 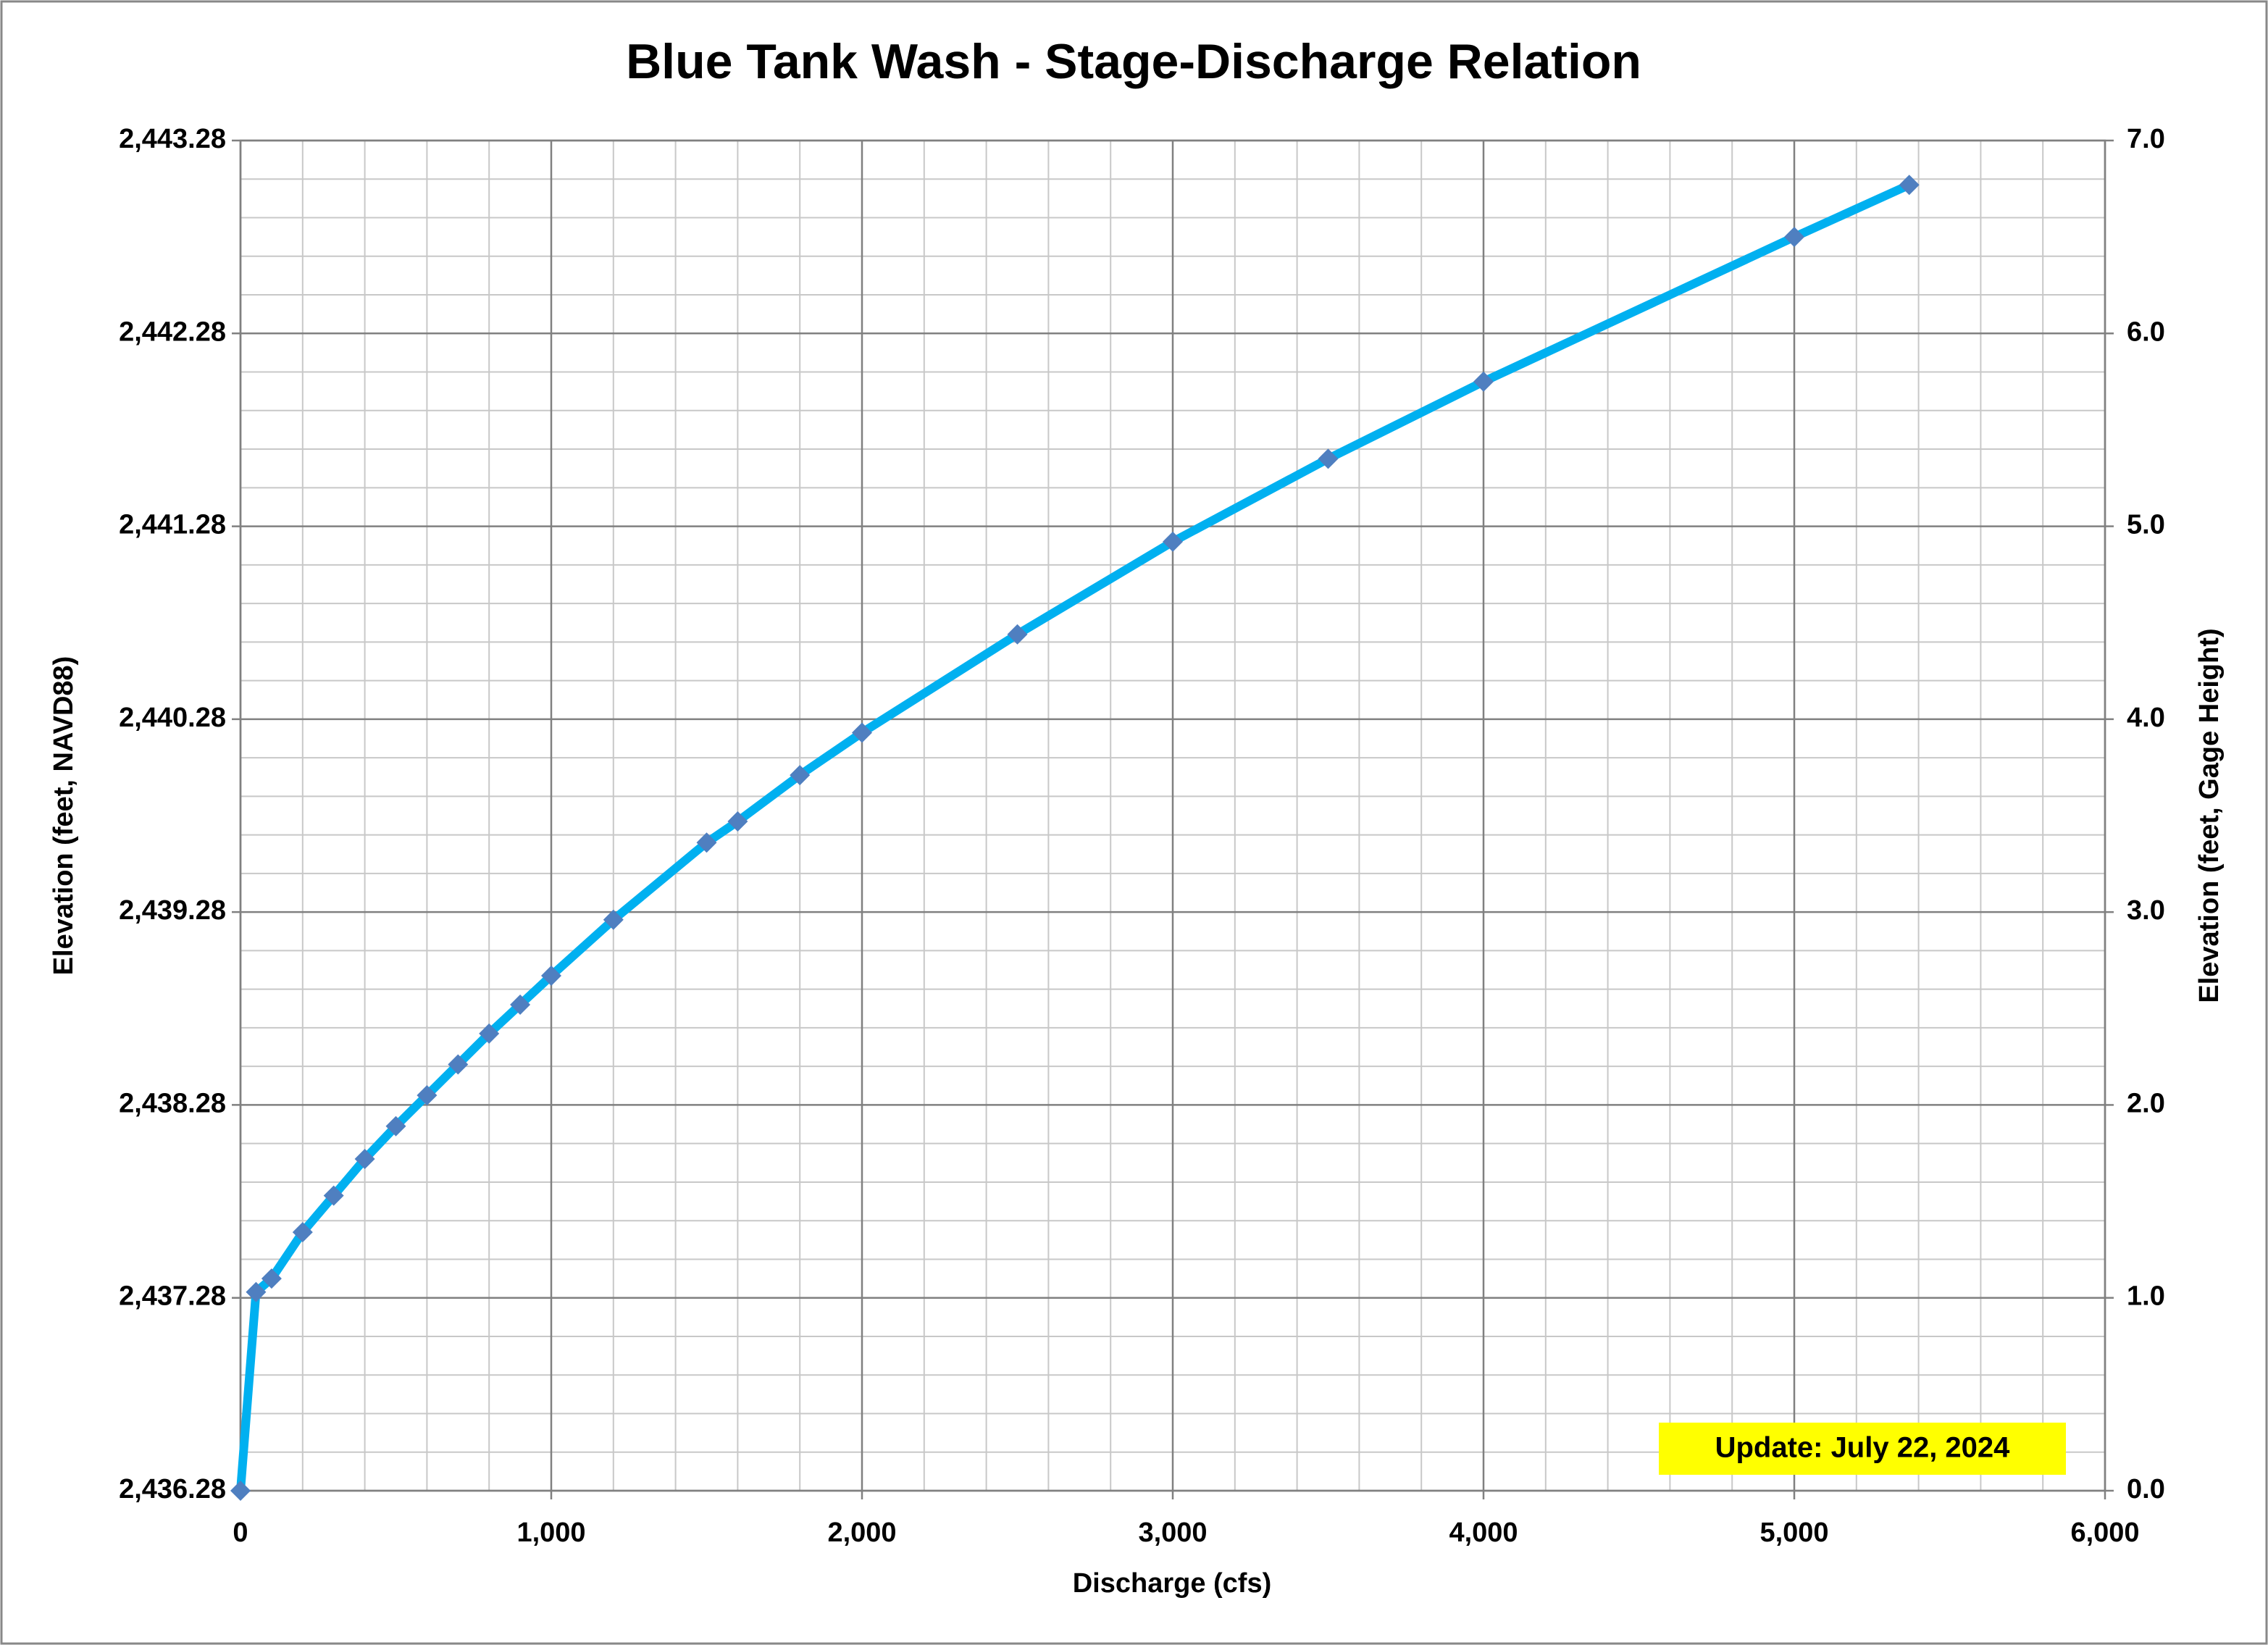 I want to click on x-tick-label: 4,000, so click(x=1484, y=1533).